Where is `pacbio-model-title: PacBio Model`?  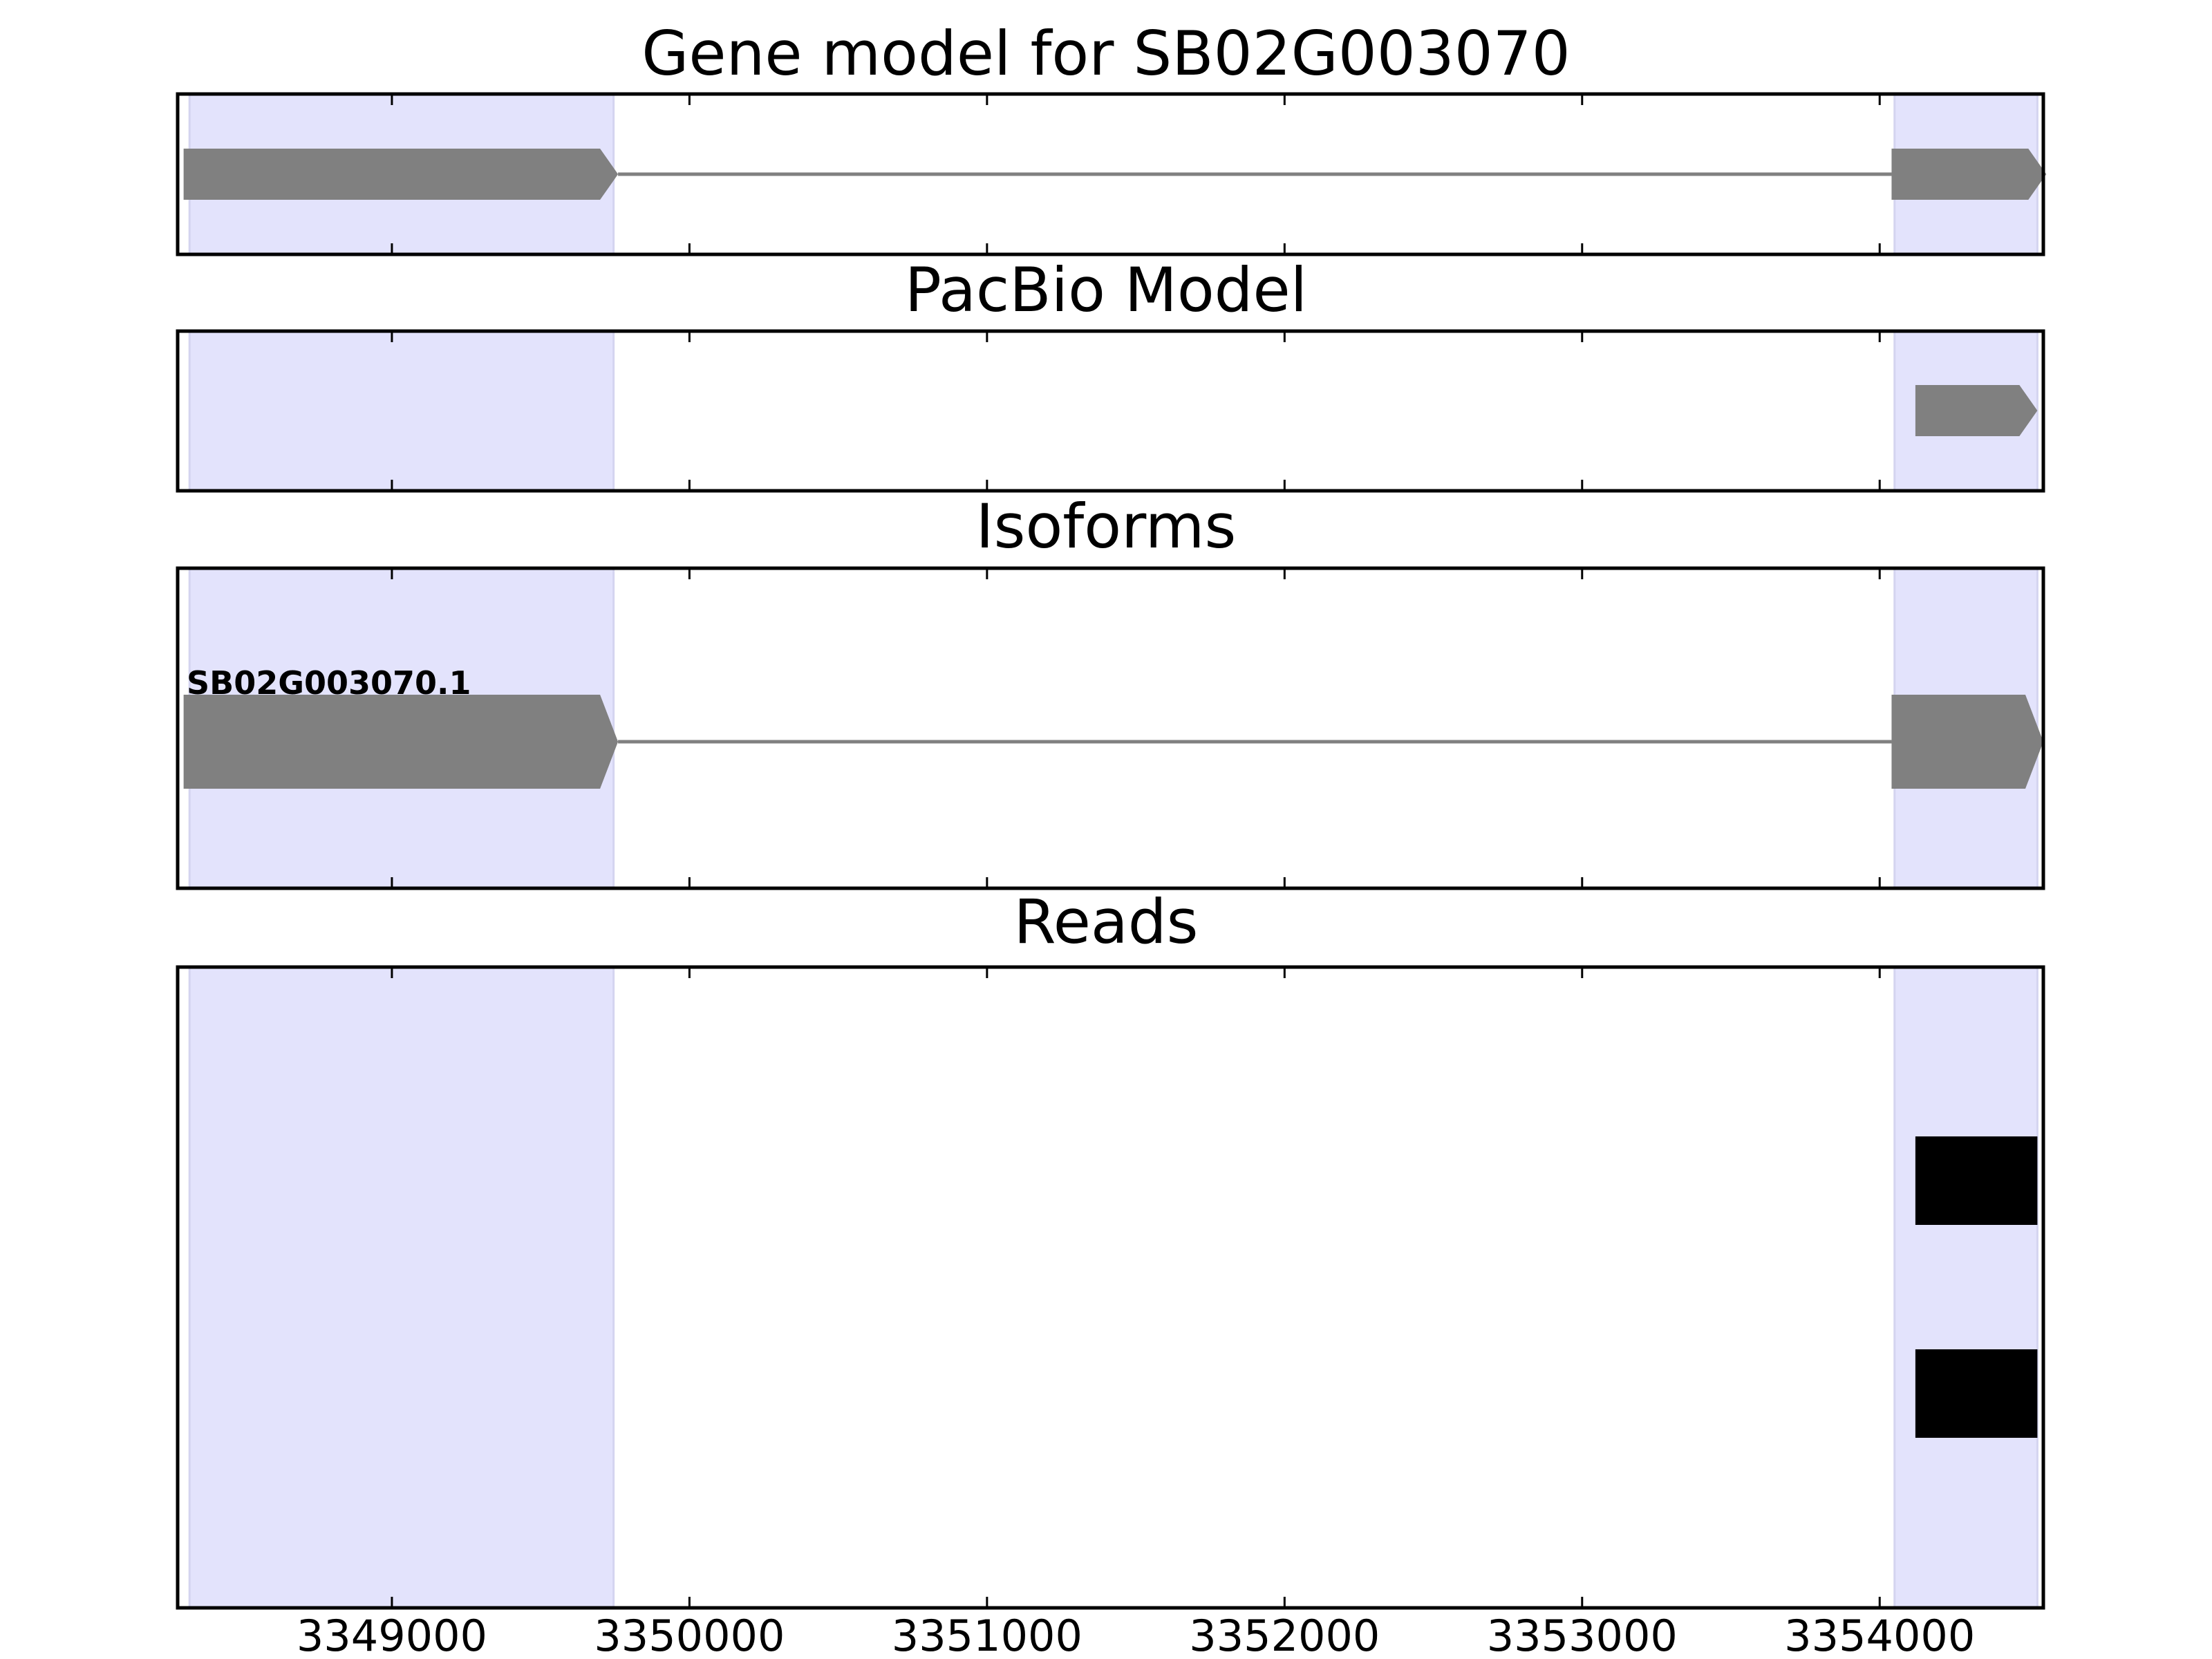 pacbio-model-title: PacBio Model is located at coordinates (1106, 290).